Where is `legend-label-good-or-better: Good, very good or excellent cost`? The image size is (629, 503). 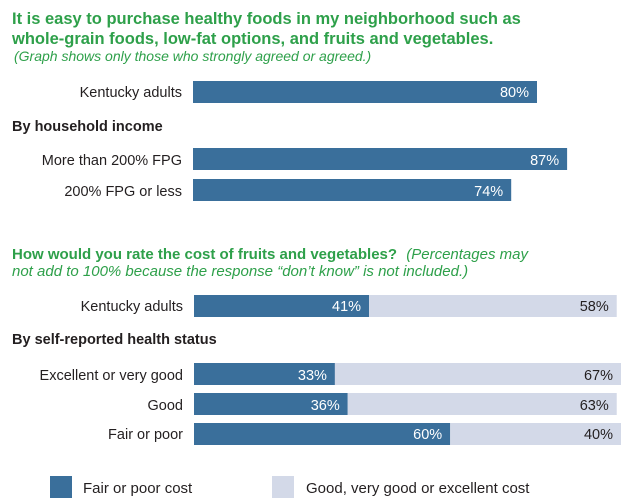
legend-label-good-or-better: Good, very good or excellent cost is located at coordinates (418, 488).